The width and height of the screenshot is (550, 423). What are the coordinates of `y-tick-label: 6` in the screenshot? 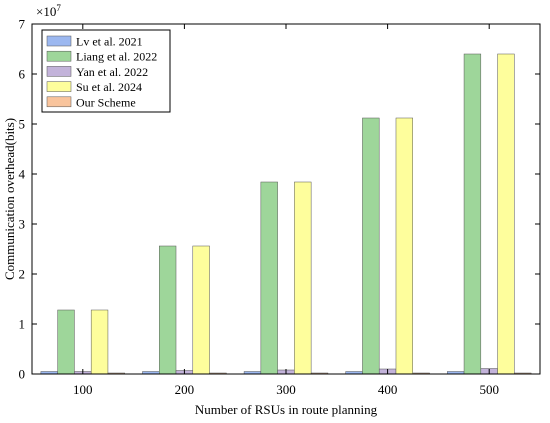 It's located at (22, 74).